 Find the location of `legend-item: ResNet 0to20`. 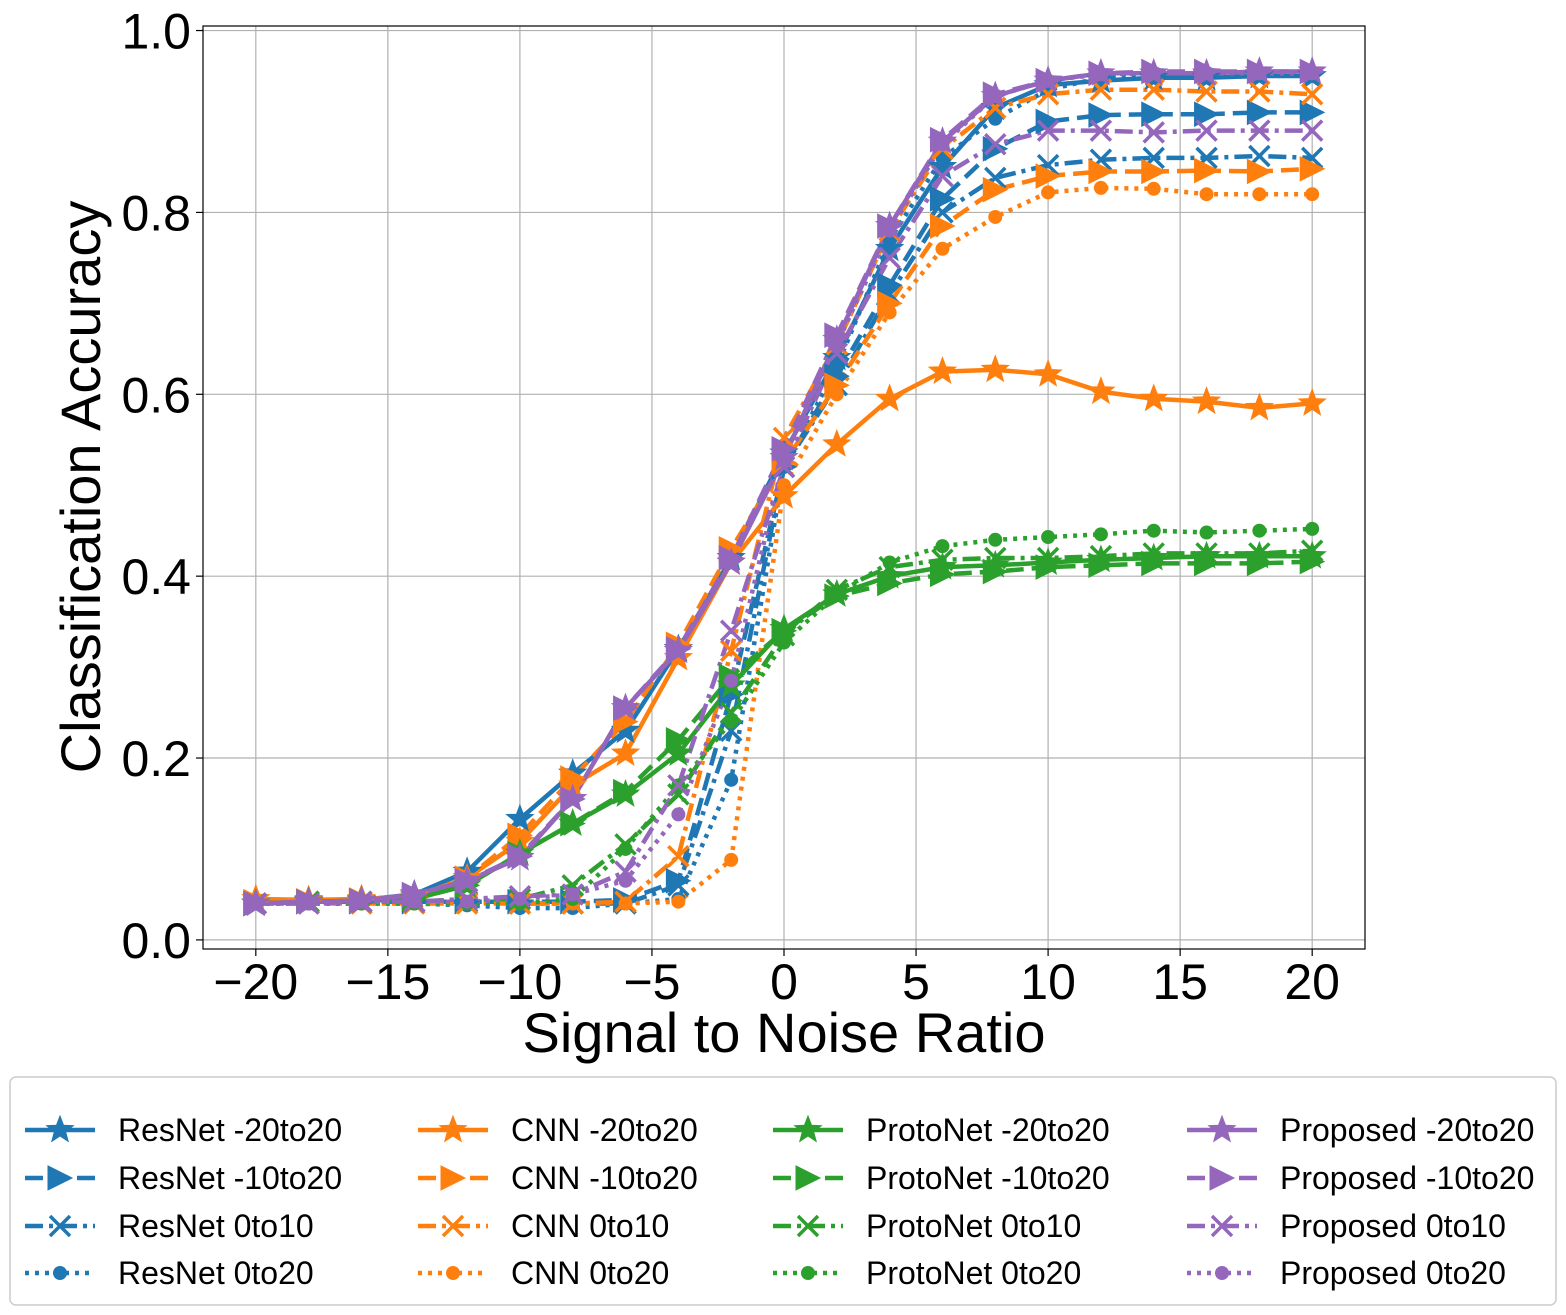

legend-item: ResNet 0to20 is located at coordinates (169, 1273).